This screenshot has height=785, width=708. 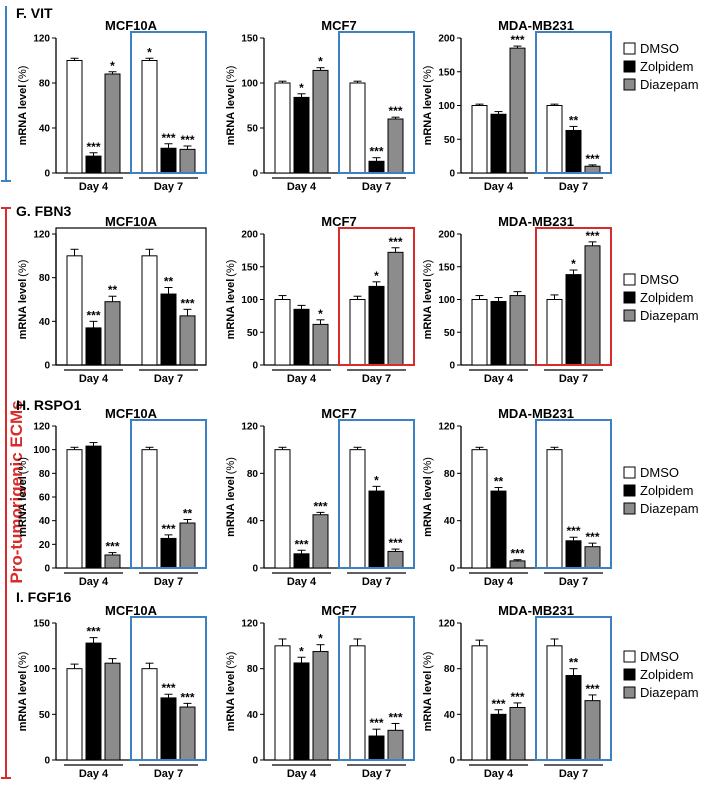 I want to click on legend-f: DMSO Zolpidem Diazepam, so click(x=661, y=66).